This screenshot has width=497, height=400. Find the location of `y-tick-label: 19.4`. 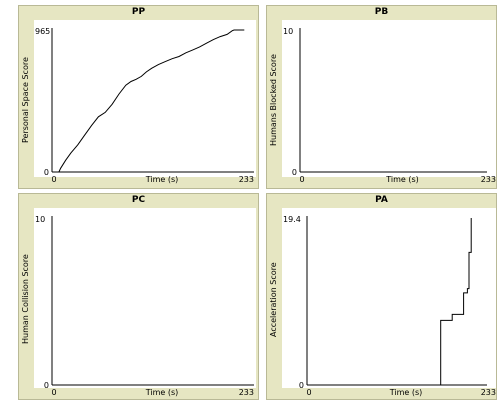

y-tick-label: 19.4 is located at coordinates (292, 219).